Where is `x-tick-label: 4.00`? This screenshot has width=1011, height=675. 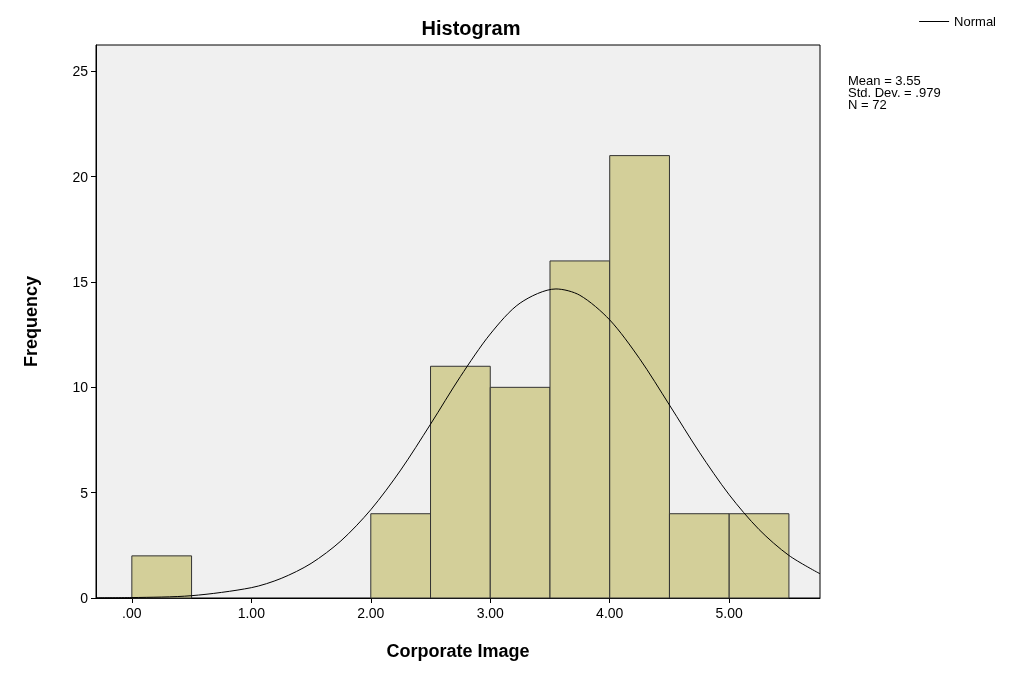
x-tick-label: 4.00 is located at coordinates (610, 613).